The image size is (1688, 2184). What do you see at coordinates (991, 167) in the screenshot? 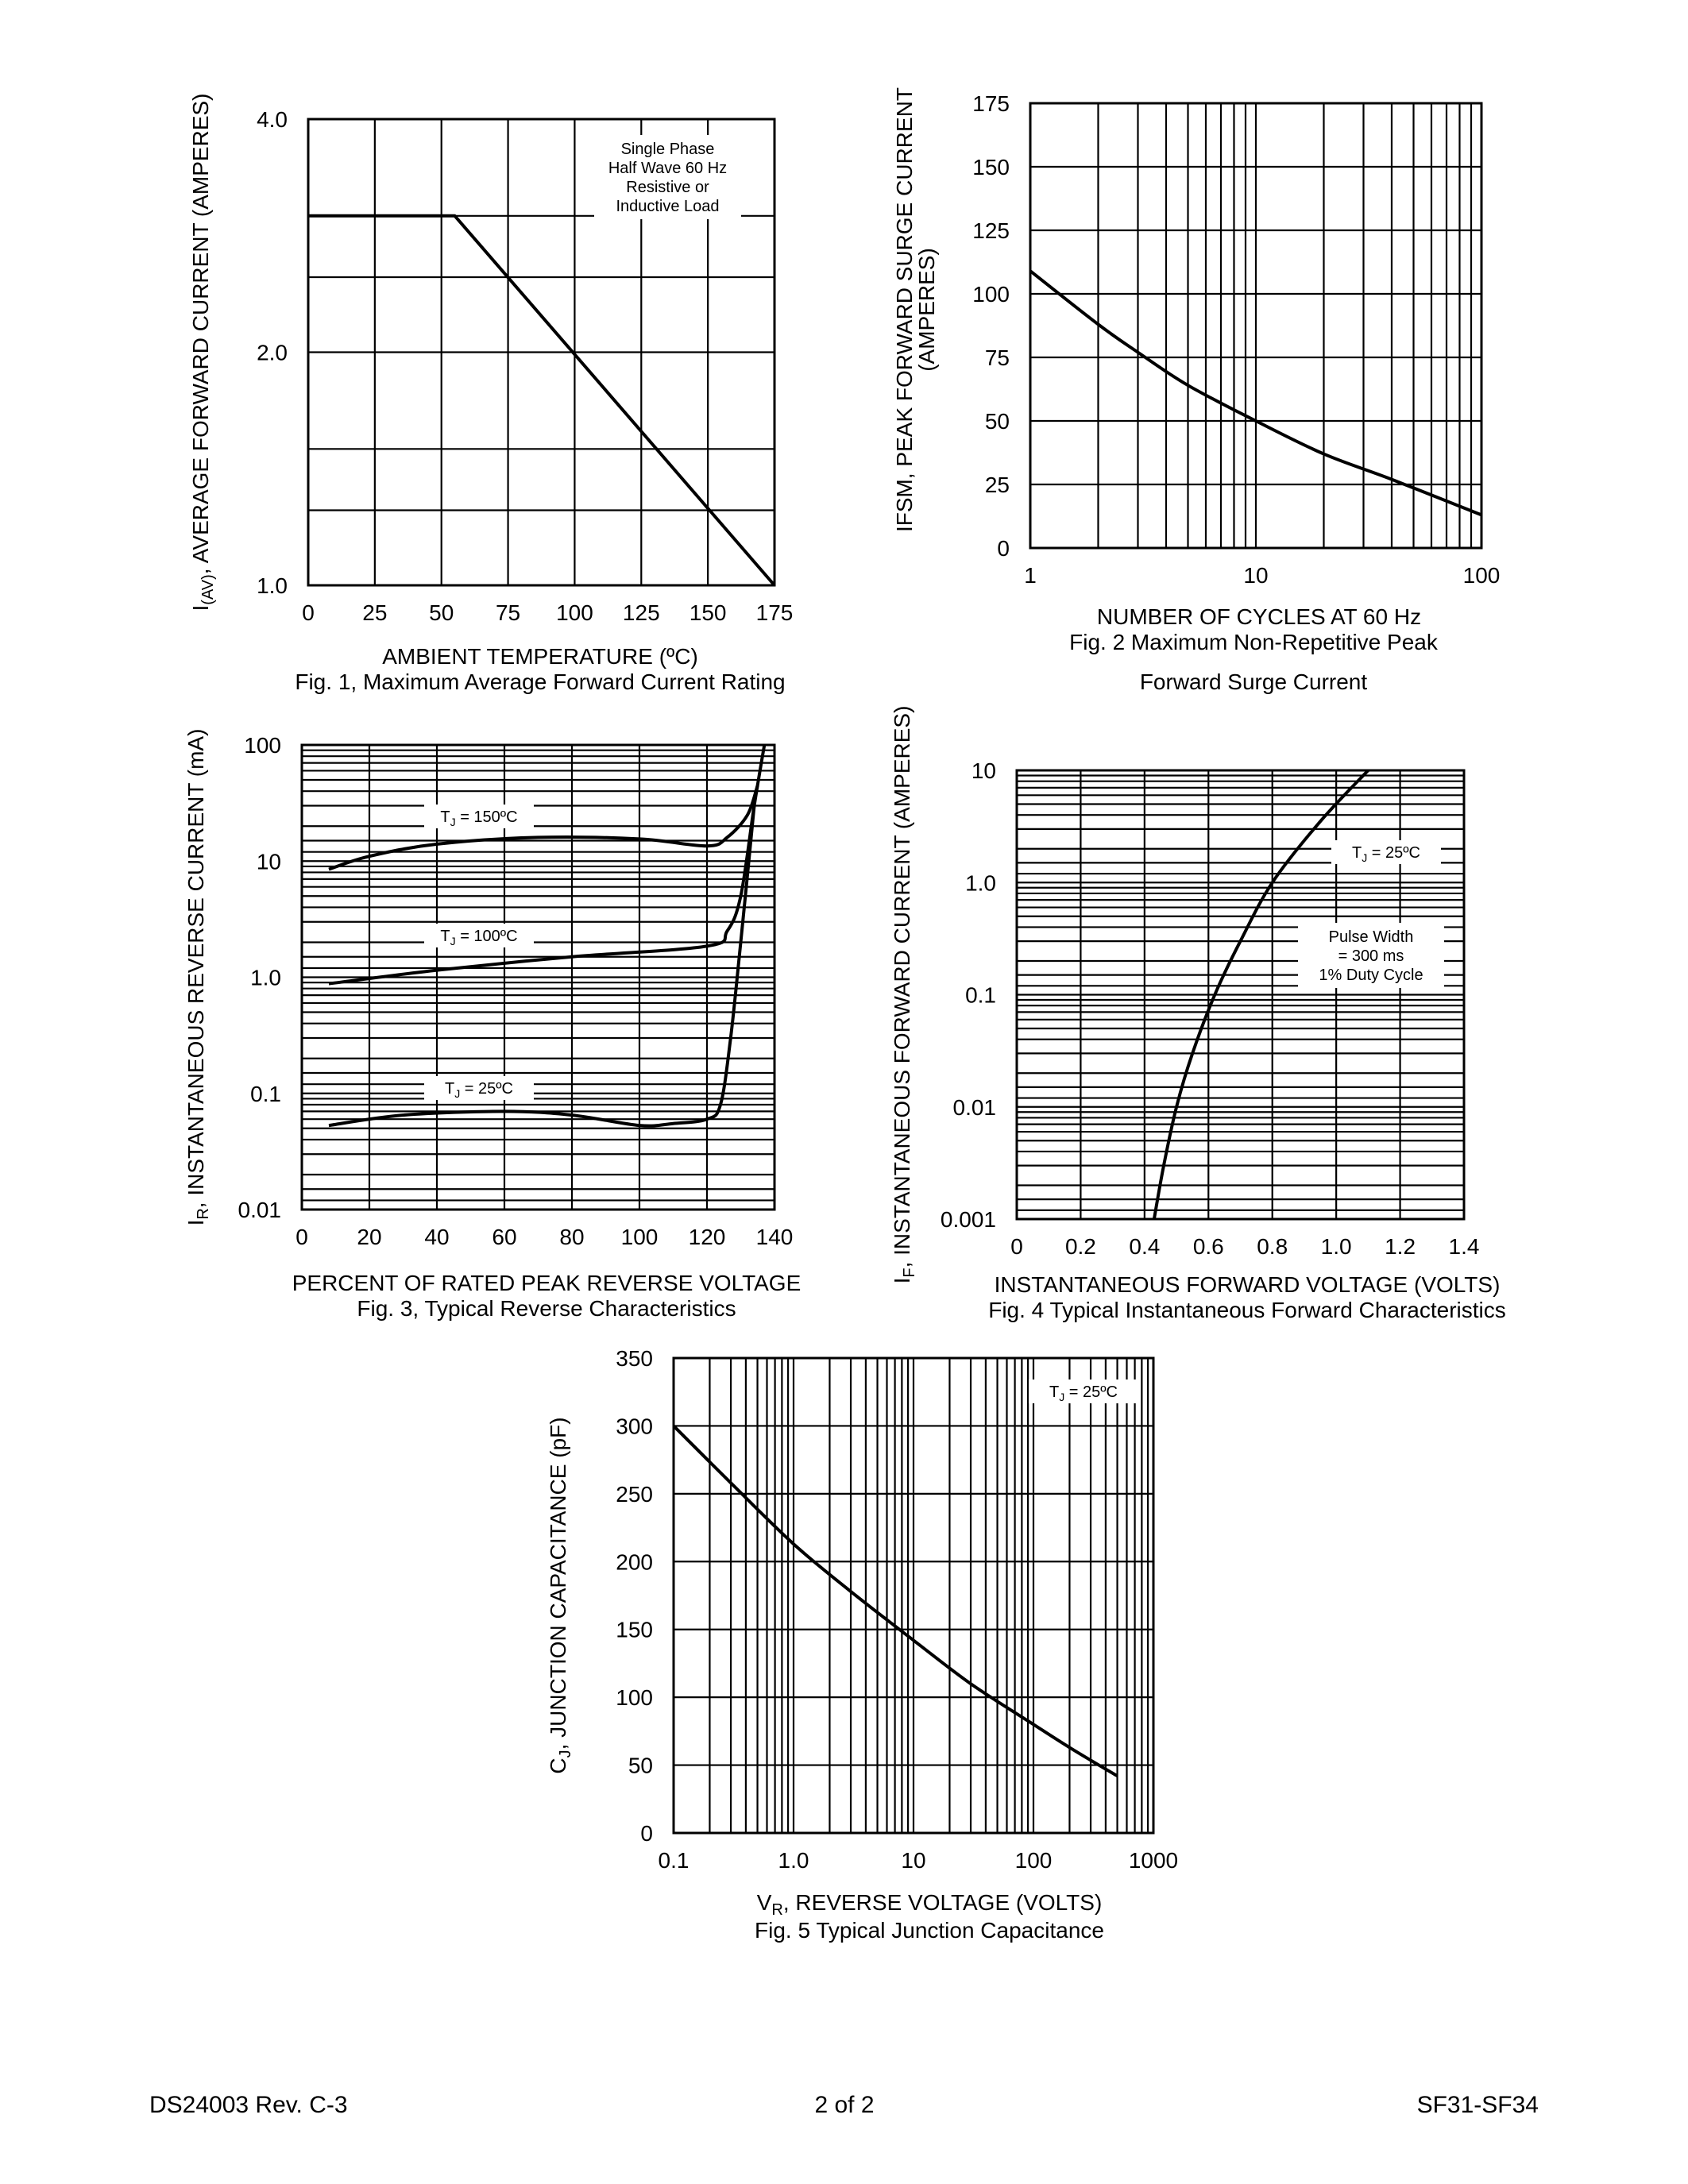
I see `fig2-y-tick-label: 150` at bounding box center [991, 167].